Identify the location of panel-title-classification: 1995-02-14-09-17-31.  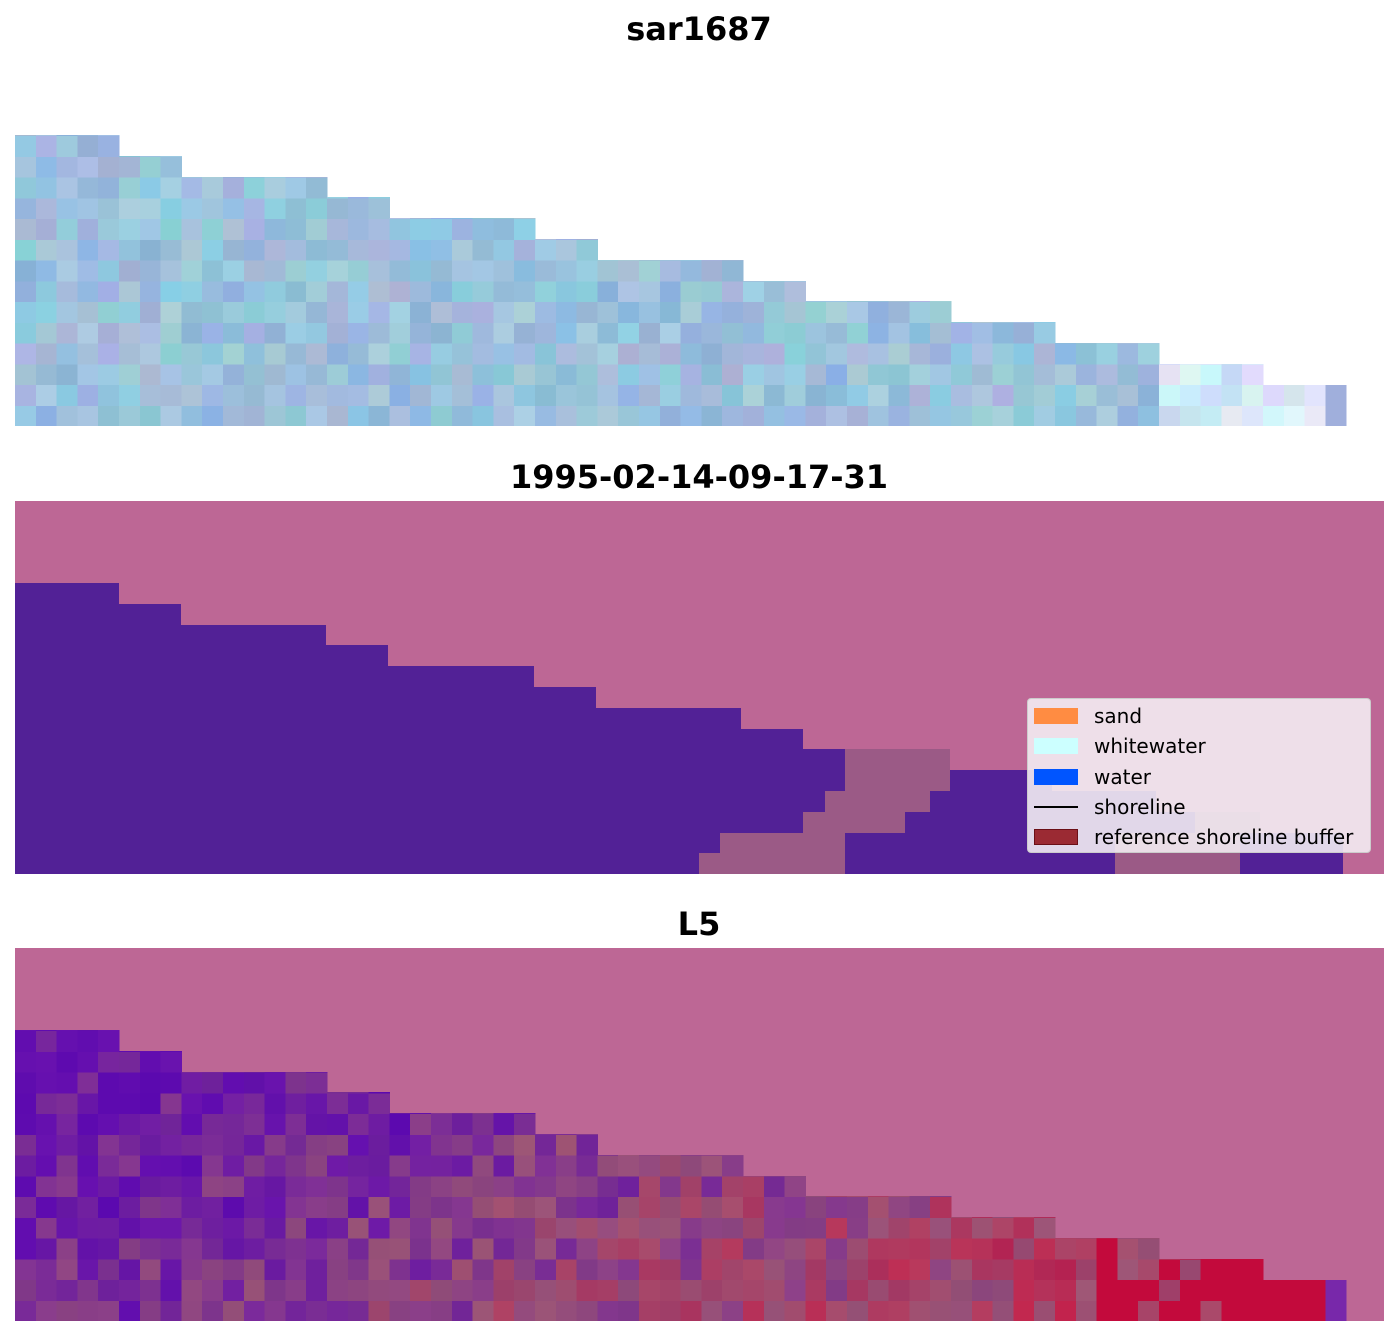
(699, 477).